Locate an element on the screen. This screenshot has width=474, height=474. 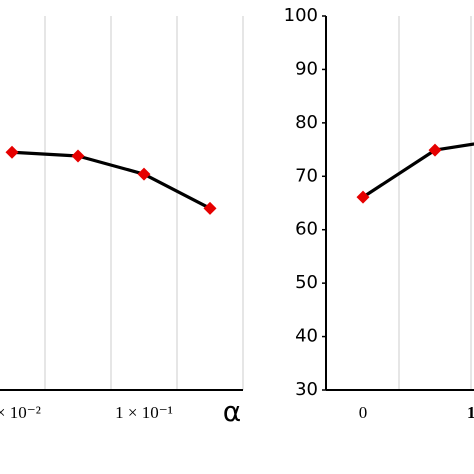
x-tick-label: 1 × 10⁻² is located at coordinates (20, 412).